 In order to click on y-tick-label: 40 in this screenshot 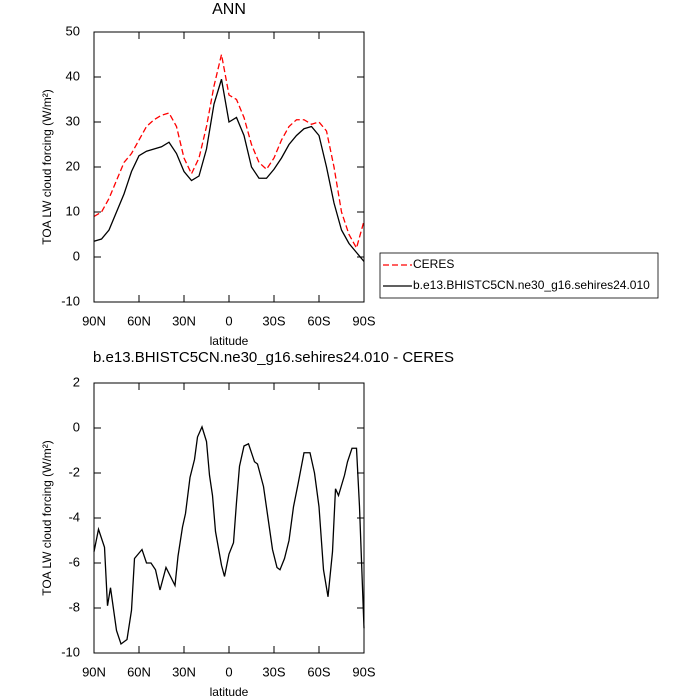, I will do `click(73, 75)`.